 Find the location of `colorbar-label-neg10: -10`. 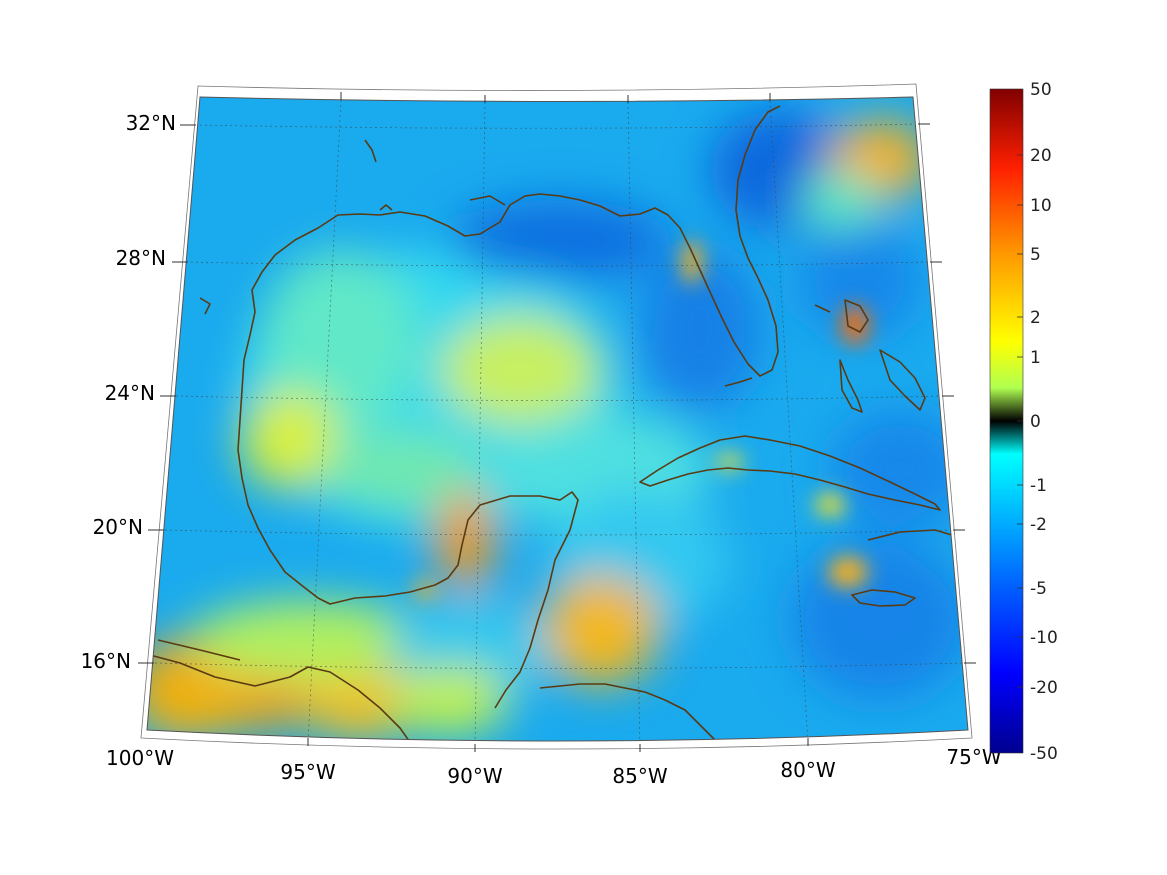

colorbar-label-neg10: -10 is located at coordinates (1044, 638).